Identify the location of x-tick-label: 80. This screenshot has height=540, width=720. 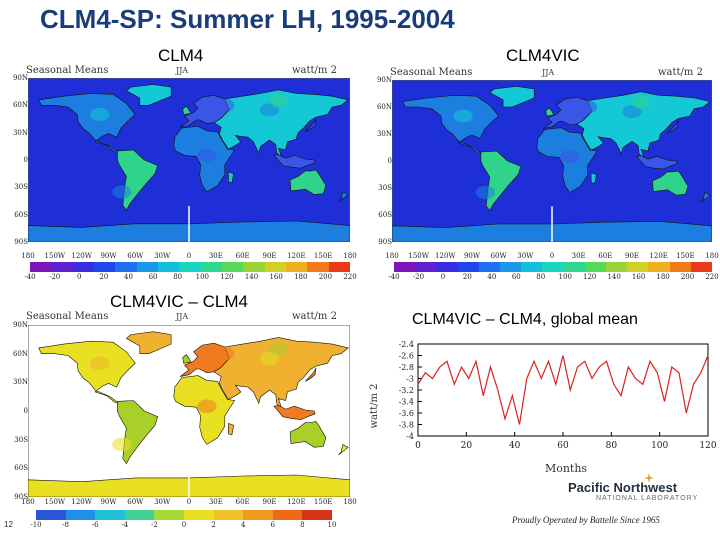
(612, 446).